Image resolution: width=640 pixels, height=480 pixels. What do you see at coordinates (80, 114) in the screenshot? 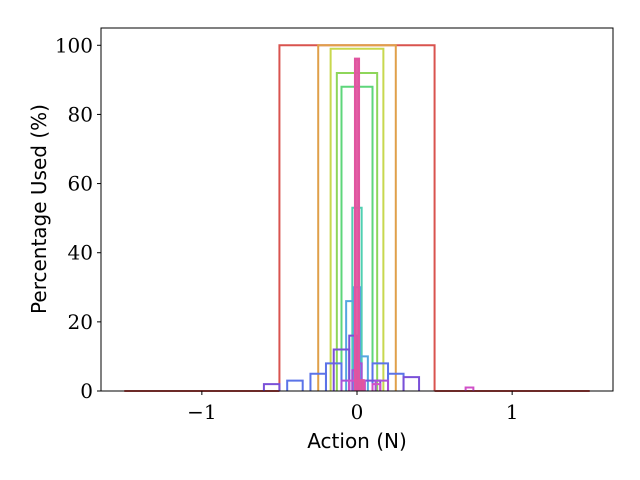
I see `y-tick-label-4: 80` at bounding box center [80, 114].